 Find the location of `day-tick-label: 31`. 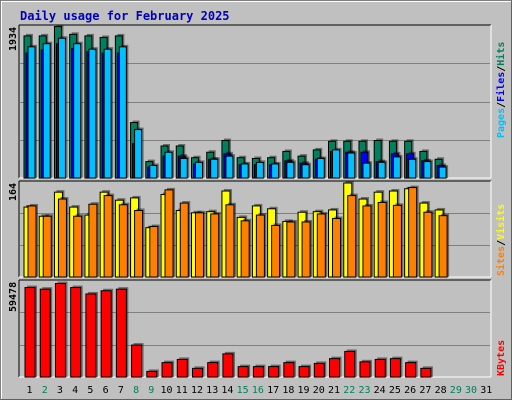

day-tick-label: 31 is located at coordinates (486, 390).